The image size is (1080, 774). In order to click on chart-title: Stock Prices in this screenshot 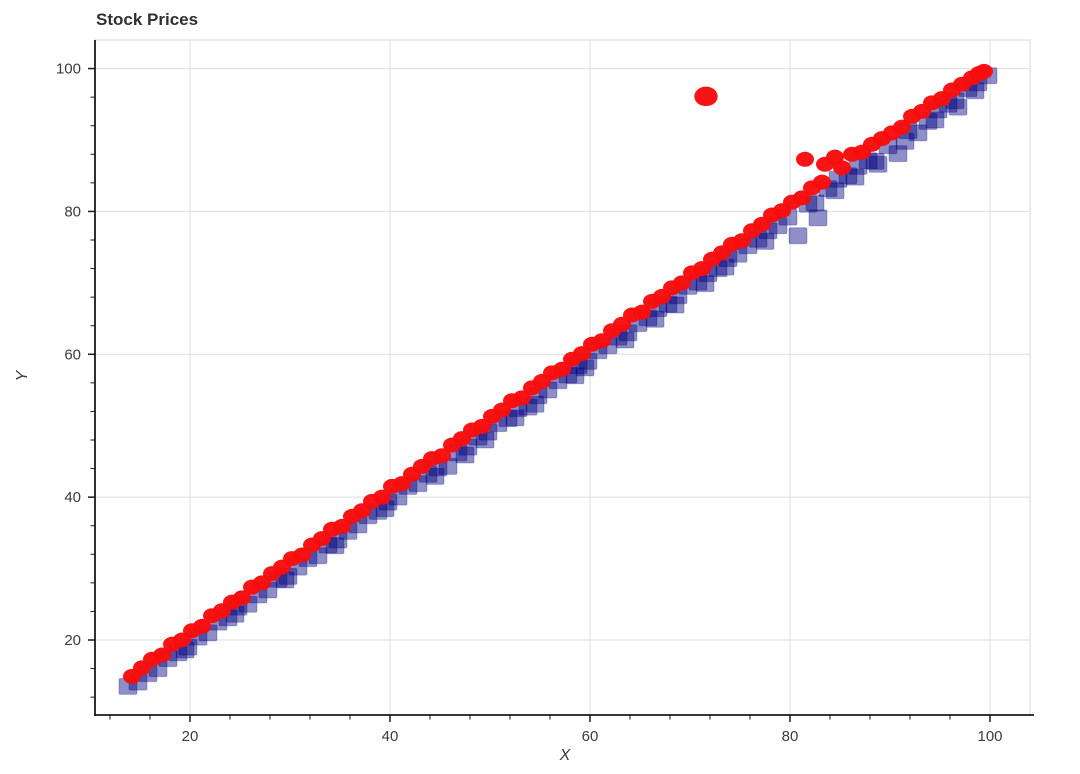, I will do `click(147, 19)`.